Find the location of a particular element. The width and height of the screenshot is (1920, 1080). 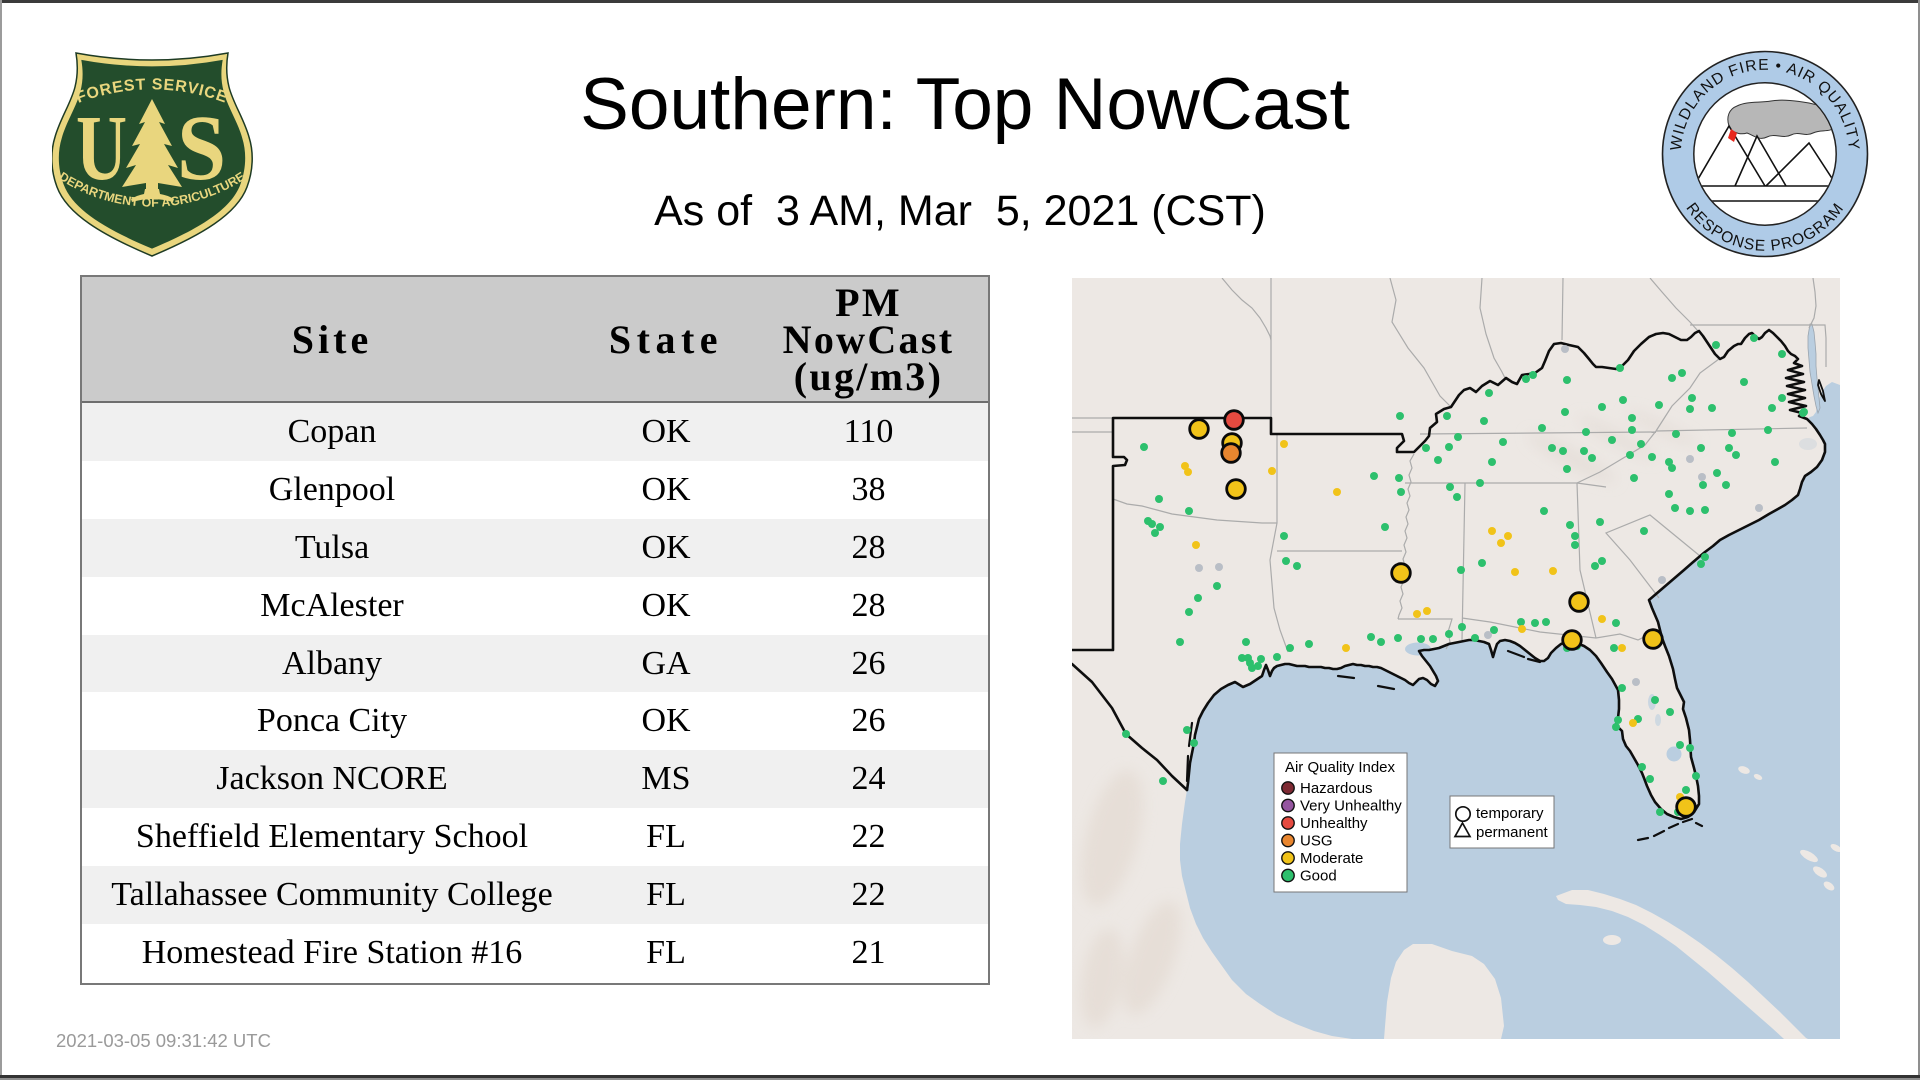

svg-text: Good is located at coordinates (1318, 876).